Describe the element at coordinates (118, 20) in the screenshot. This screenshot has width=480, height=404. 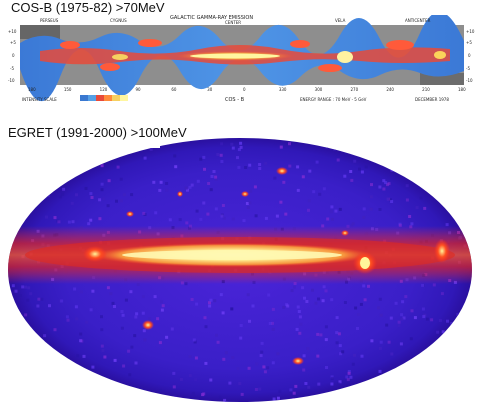
I see `region-label-cygnus: CYGNUS` at that location.